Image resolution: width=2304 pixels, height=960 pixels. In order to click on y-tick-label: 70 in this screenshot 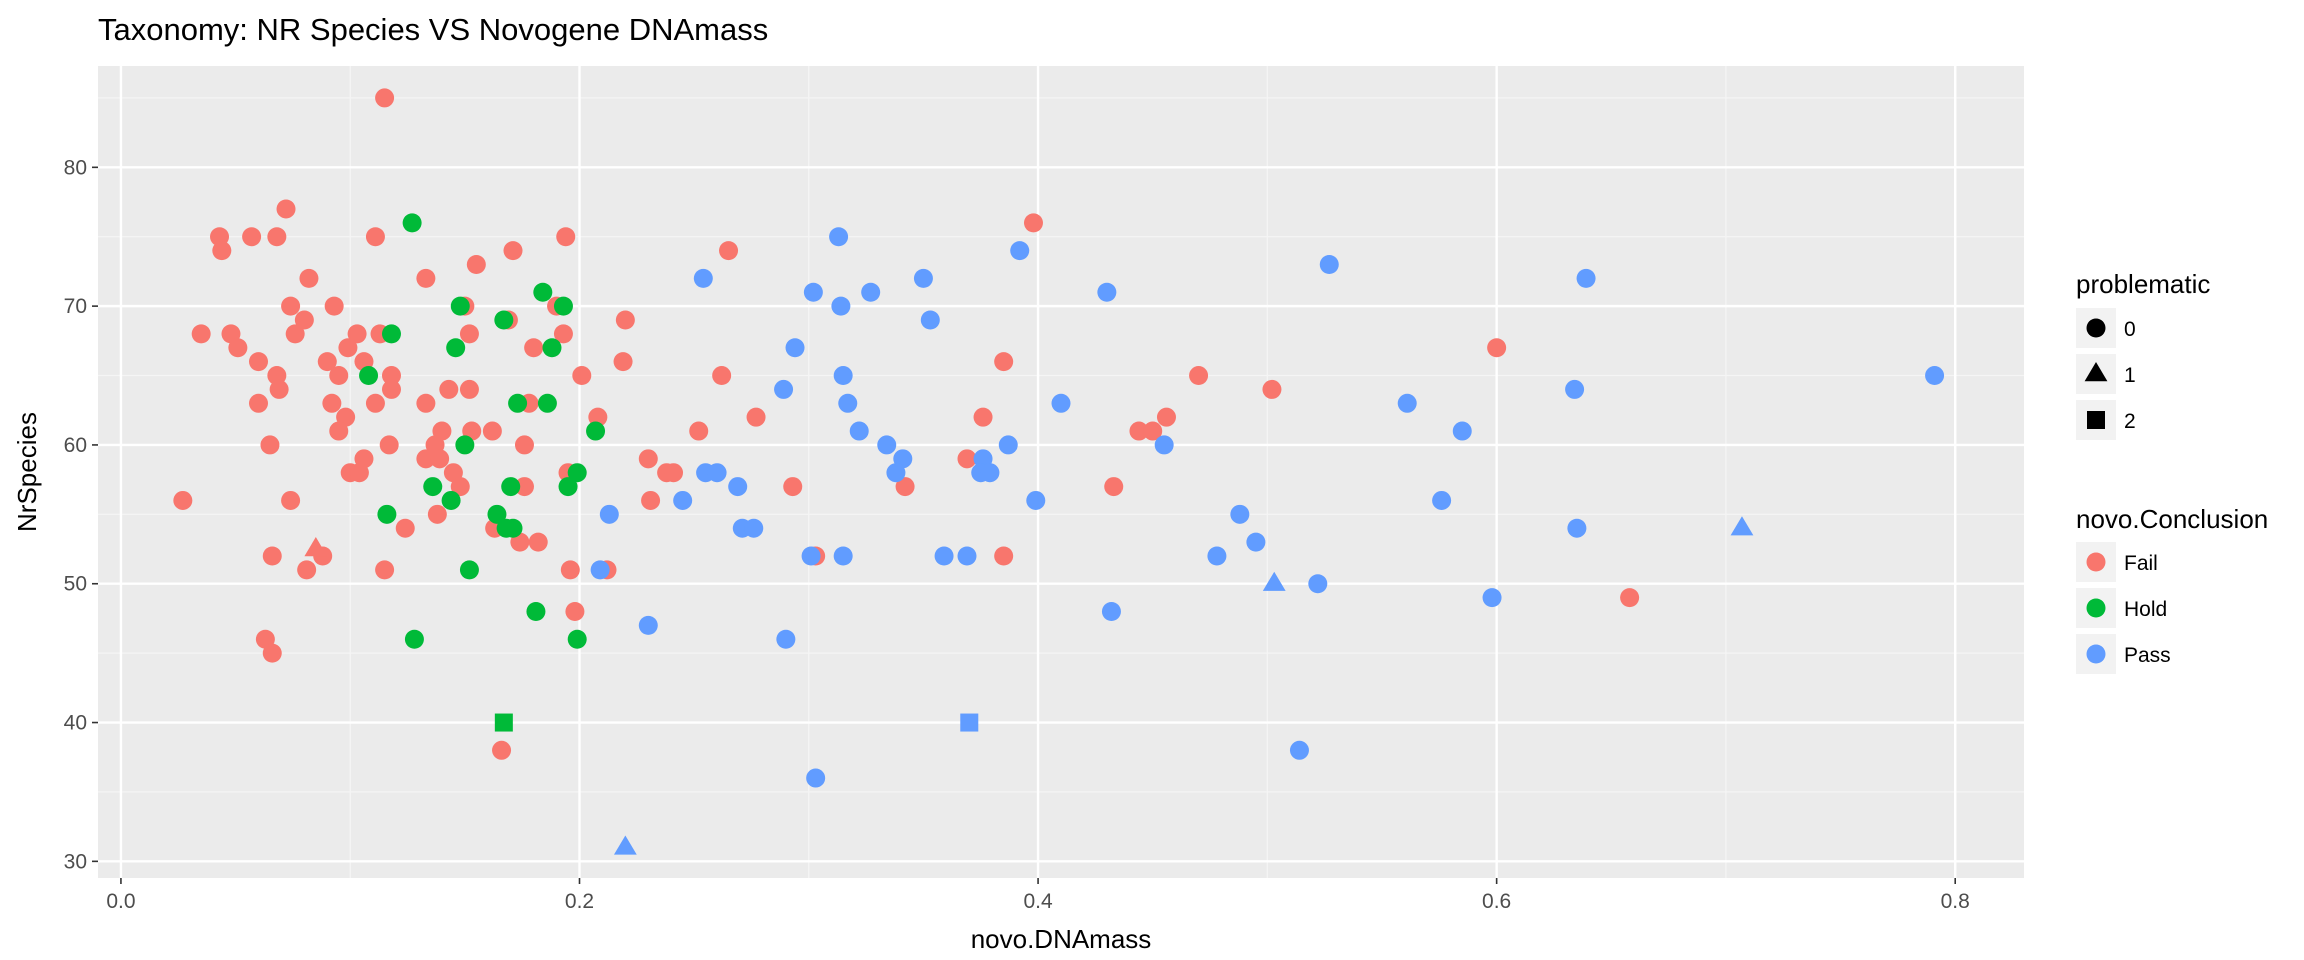, I will do `click(75, 306)`.